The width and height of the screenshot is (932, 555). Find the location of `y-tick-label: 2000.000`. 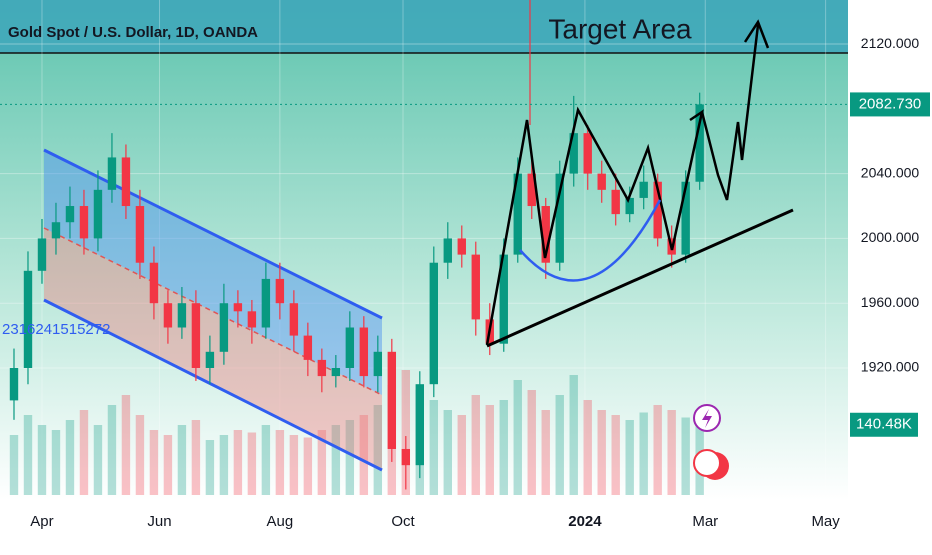

y-tick-label: 2000.000 is located at coordinates (890, 237).